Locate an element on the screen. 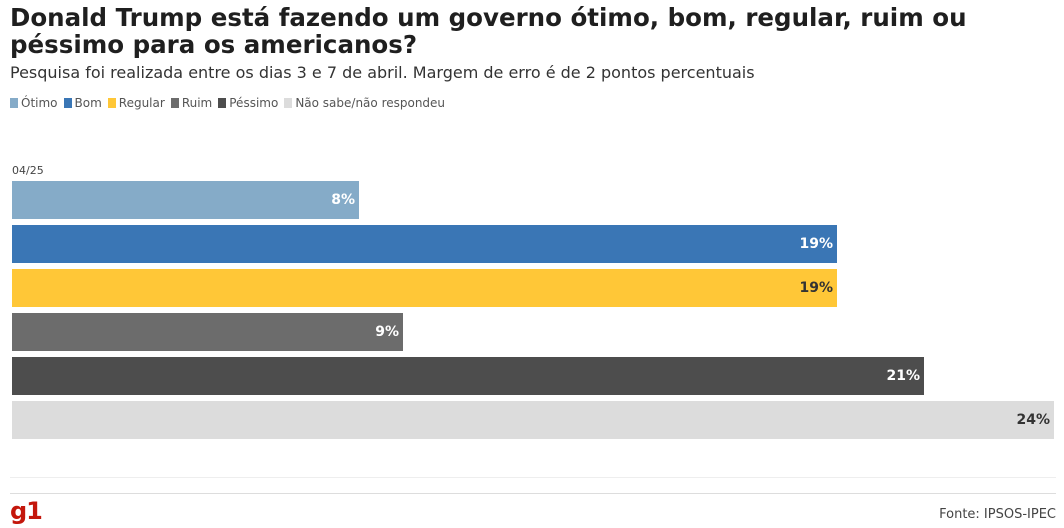 The height and width of the screenshot is (528, 1064). legend-label: Ruim is located at coordinates (197, 103).